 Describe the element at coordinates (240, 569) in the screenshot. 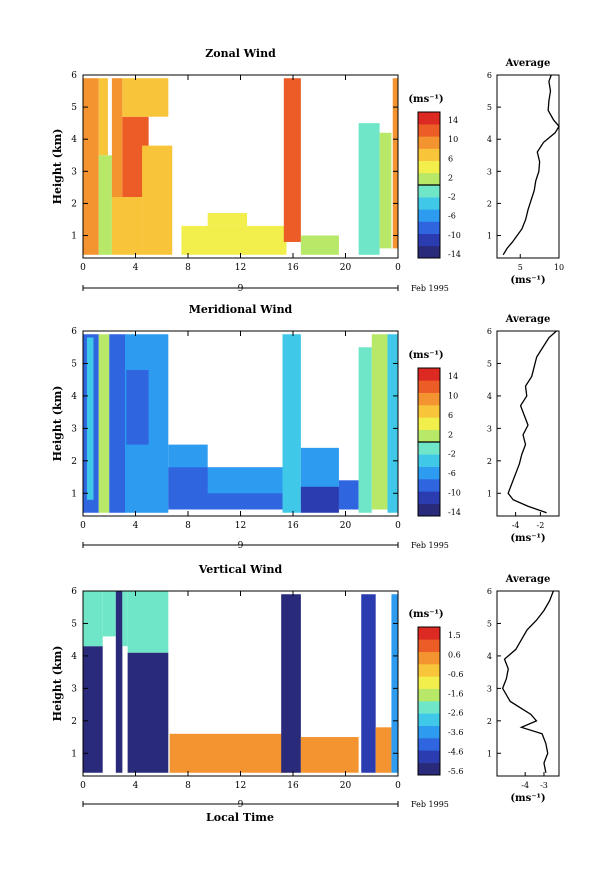

I see `panel-title: Vertical Wind` at that location.